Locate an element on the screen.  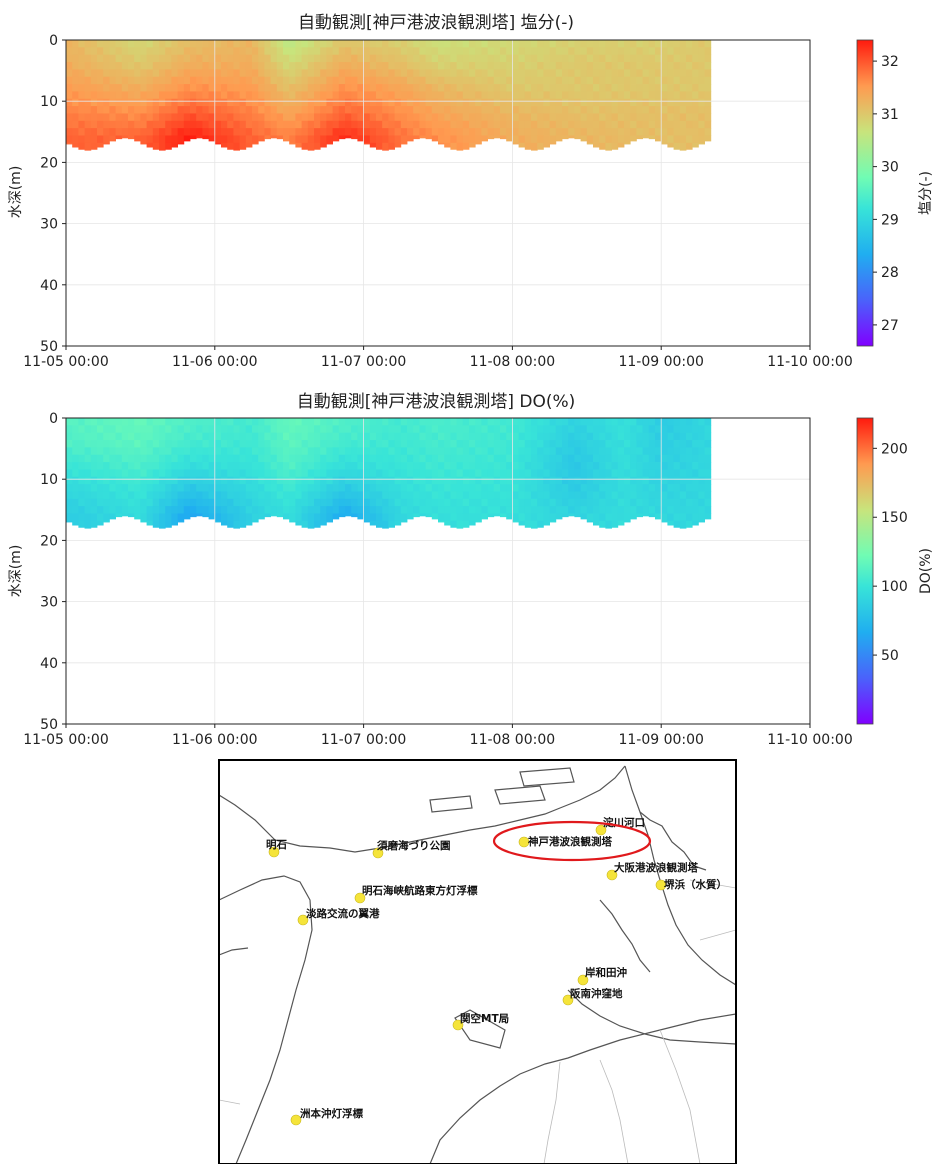
x-tick-label: 11-06 00:00 is located at coordinates (214, 740).